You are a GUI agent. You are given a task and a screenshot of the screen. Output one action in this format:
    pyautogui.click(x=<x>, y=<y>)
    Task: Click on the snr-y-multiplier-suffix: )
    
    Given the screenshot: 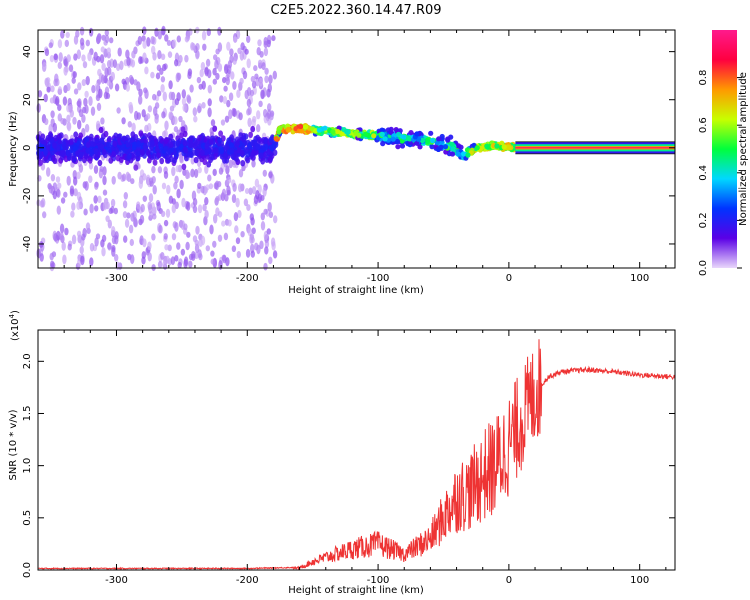 What is the action you would take?
    pyautogui.click(x=15, y=312)
    